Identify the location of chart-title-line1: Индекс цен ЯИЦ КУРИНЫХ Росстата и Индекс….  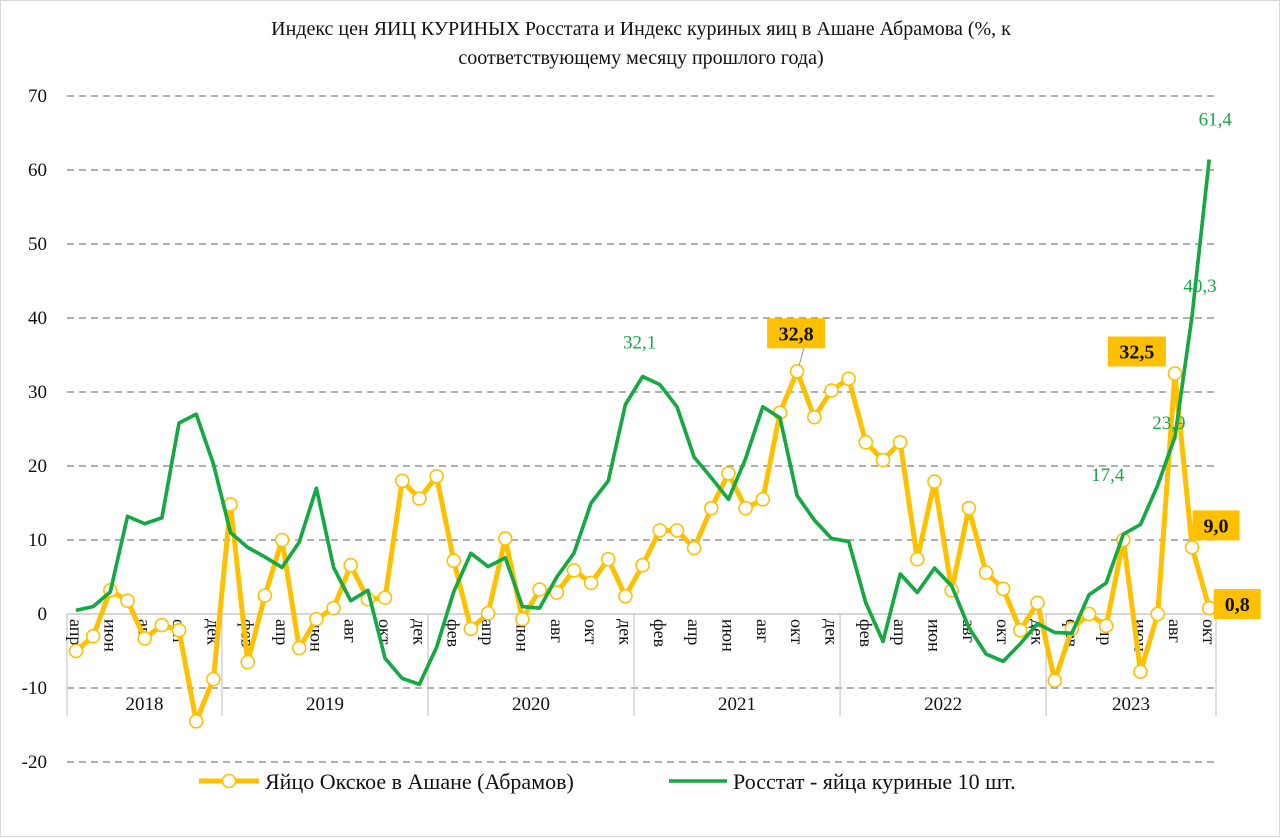
(641, 29).